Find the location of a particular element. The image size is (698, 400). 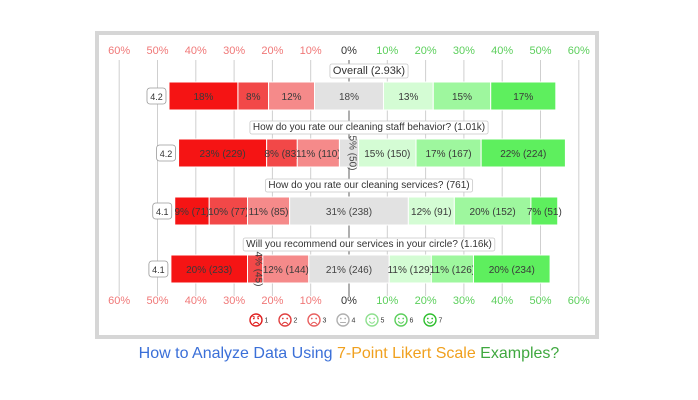

bar-value-label: 8% (83) is located at coordinates (281, 154).